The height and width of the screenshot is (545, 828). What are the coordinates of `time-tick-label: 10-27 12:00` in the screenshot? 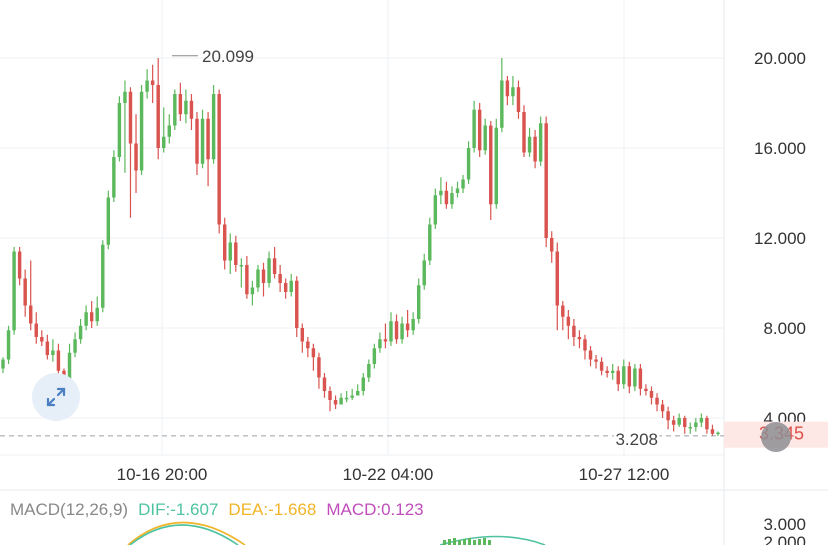 It's located at (624, 474).